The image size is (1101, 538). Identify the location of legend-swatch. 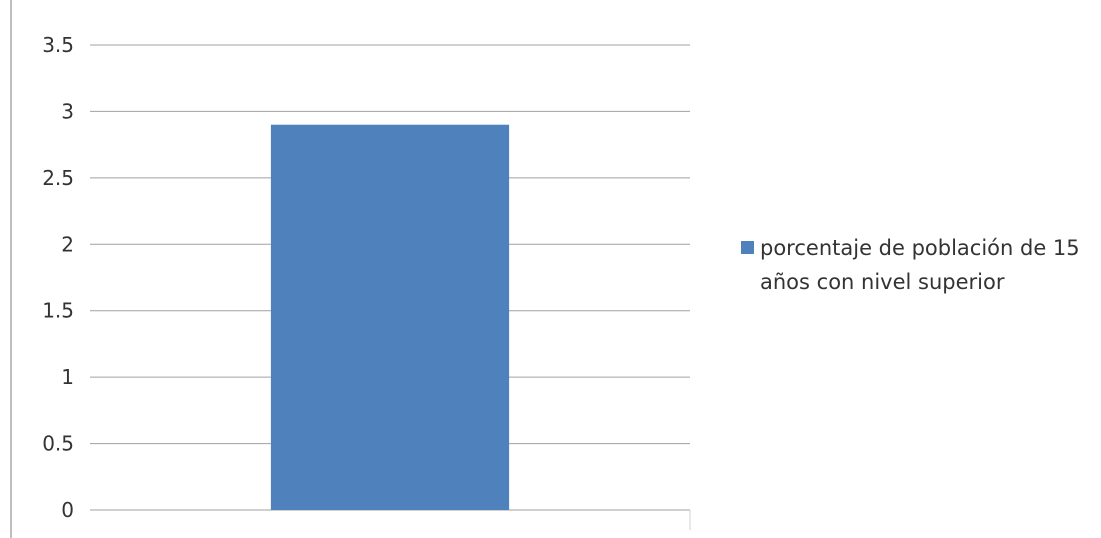
(747, 247).